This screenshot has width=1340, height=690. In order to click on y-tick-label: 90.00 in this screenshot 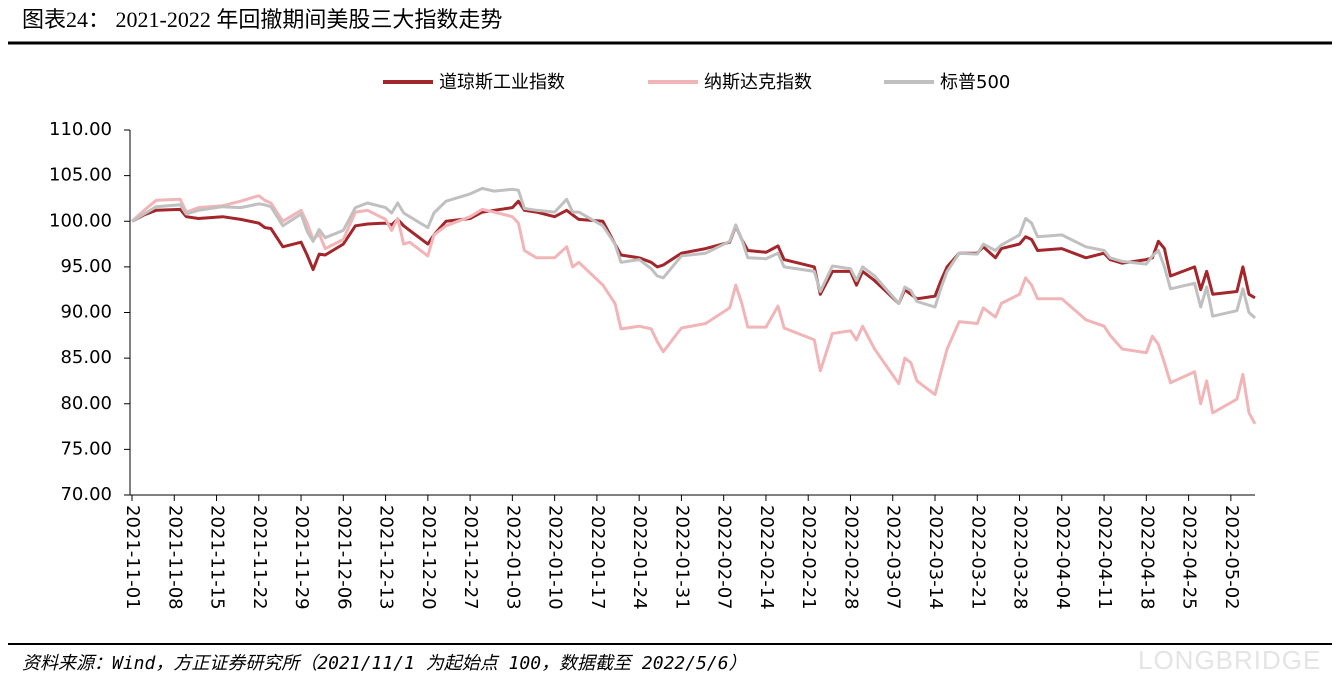, I will do `click(86, 312)`.